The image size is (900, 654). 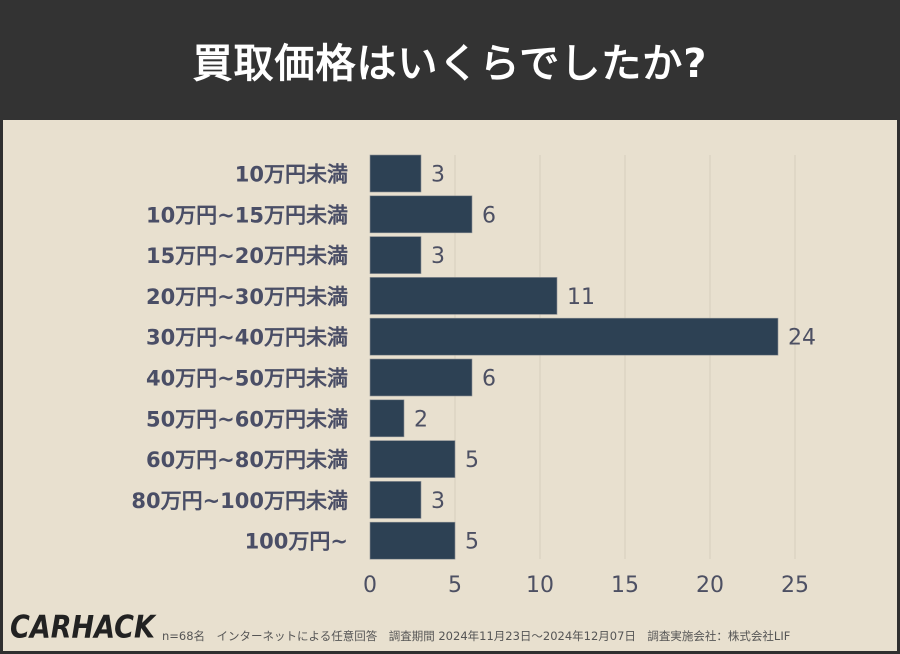 What do you see at coordinates (540, 585) in the screenshot?
I see `x-tick-label: 10` at bounding box center [540, 585].